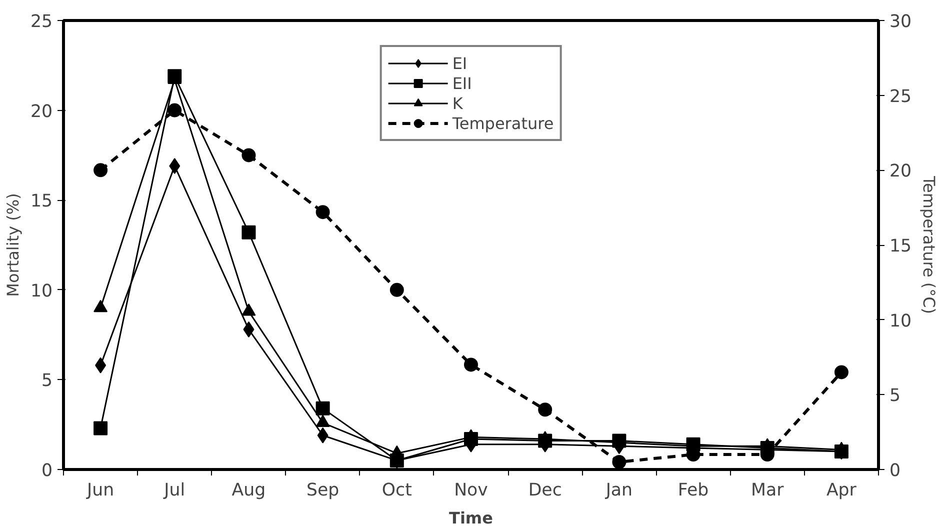 The height and width of the screenshot is (530, 941). I want to click on x-tick-label: Feb, so click(693, 490).